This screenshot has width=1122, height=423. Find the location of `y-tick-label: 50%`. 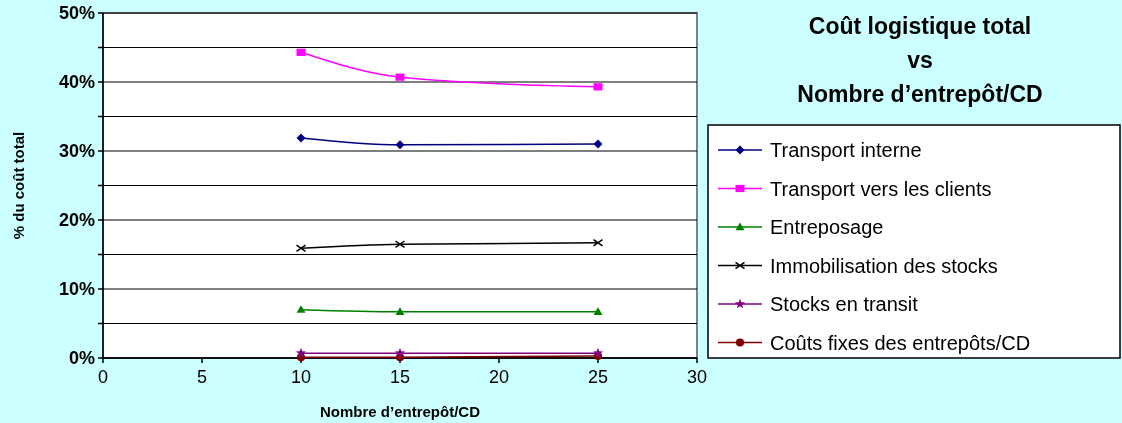

y-tick-label: 50% is located at coordinates (76, 13).